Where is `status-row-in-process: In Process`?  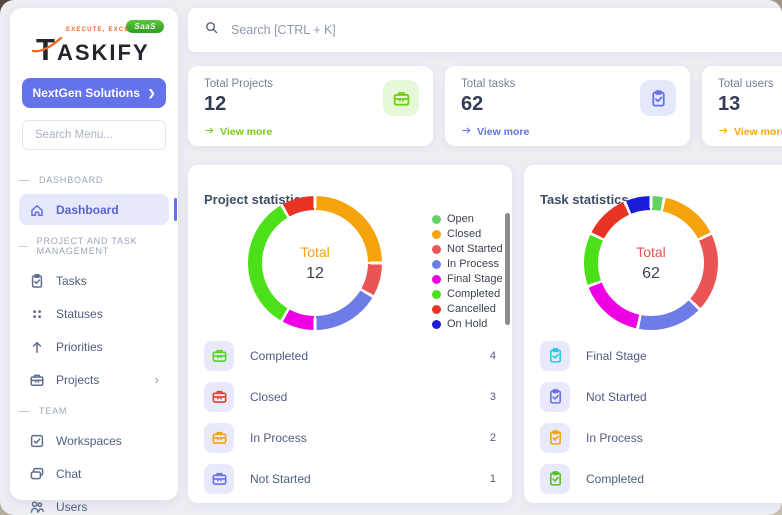
status-row-in-process: In Process is located at coordinates (661, 437).